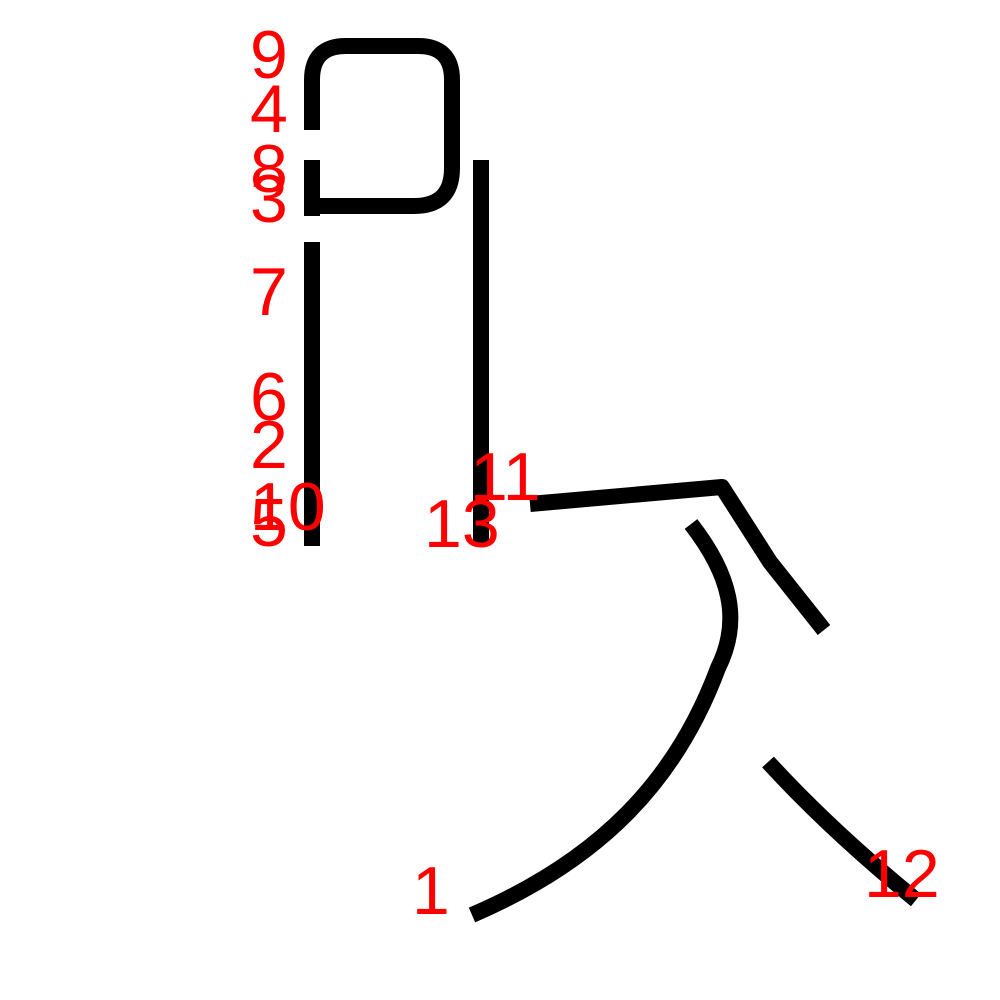  What do you see at coordinates (269, 445) in the screenshot?
I see `stroke-label-2: 2` at bounding box center [269, 445].